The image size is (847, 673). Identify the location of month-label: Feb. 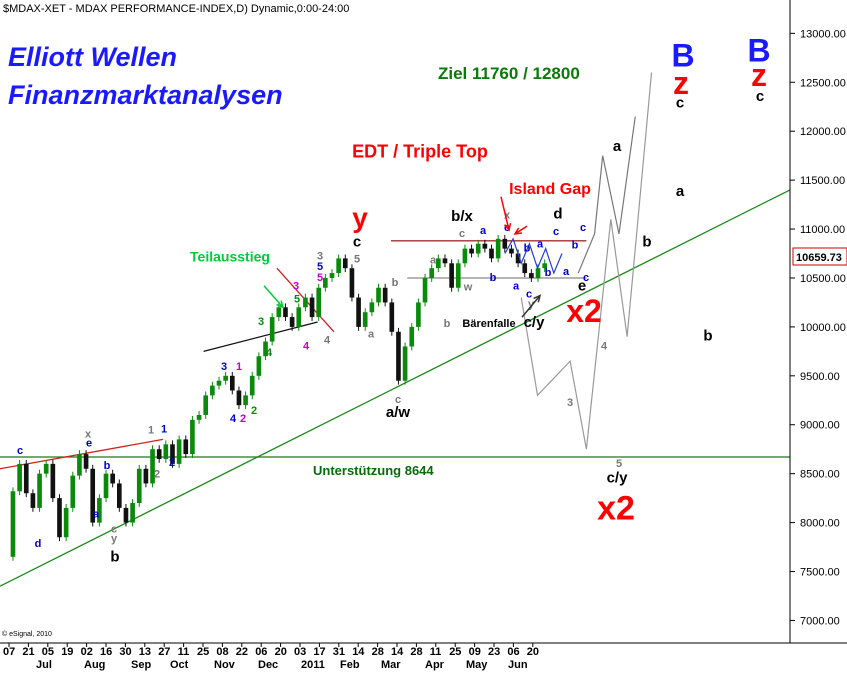
(350, 665).